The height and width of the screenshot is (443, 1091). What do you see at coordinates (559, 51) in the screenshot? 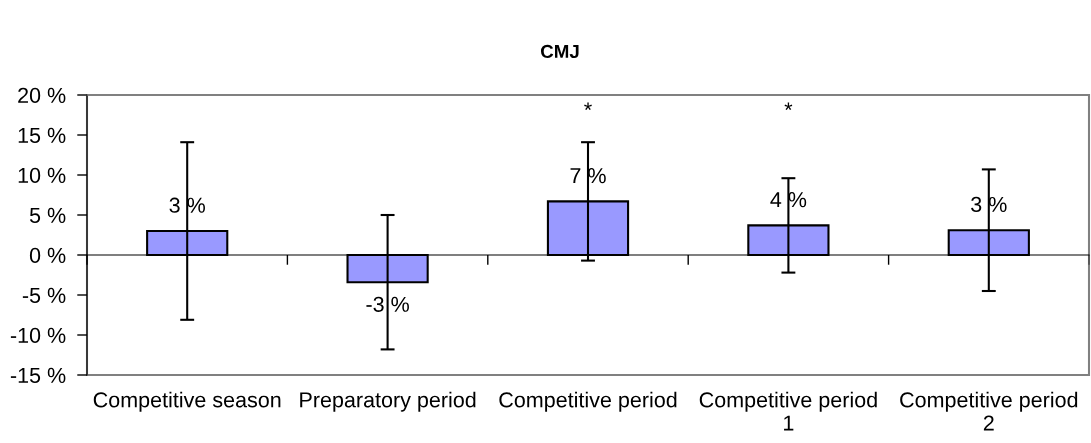
I see `chart-title: CMJ` at bounding box center [559, 51].